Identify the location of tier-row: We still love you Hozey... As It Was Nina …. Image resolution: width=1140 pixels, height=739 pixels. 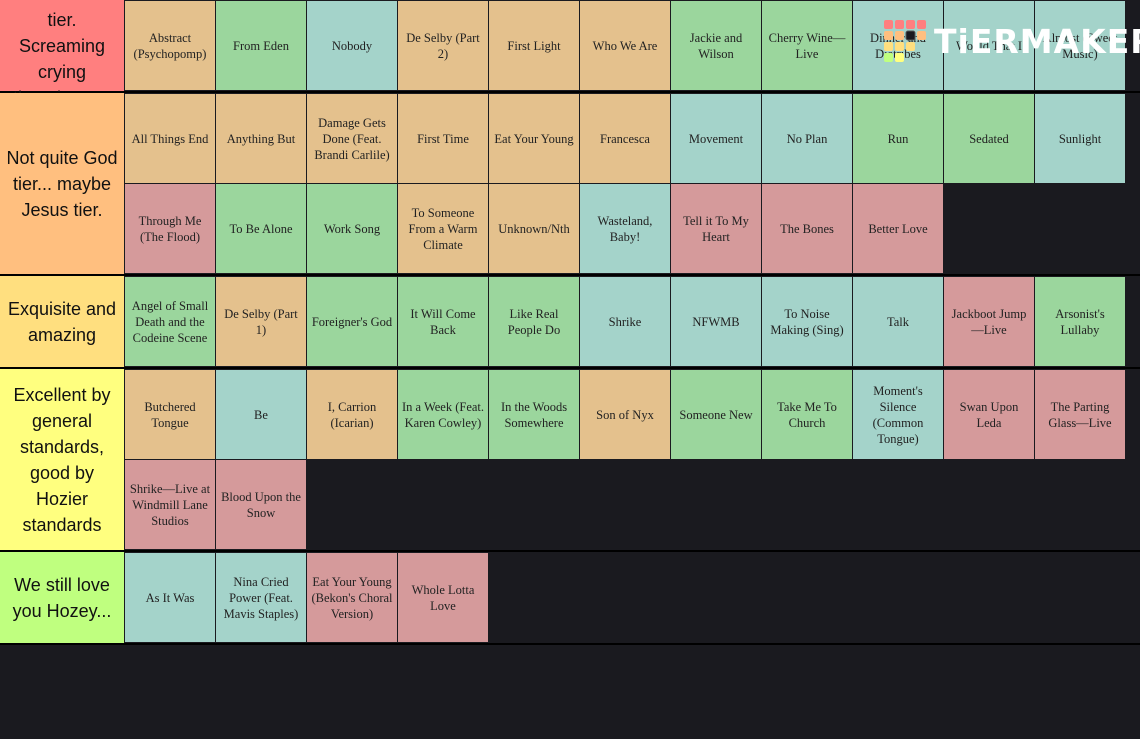
(570, 598).